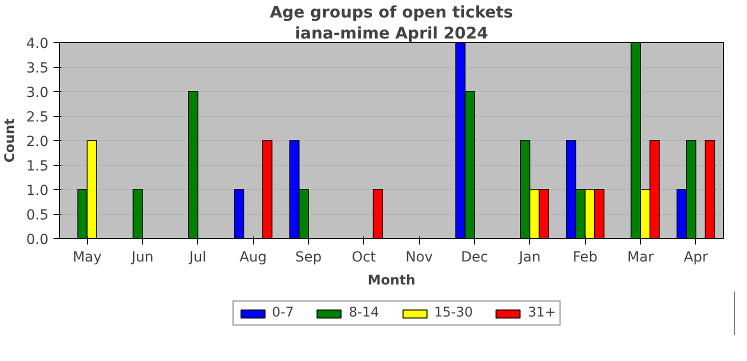 The height and width of the screenshot is (361, 747). I want to click on x-tick-label: Jun, so click(142, 258).